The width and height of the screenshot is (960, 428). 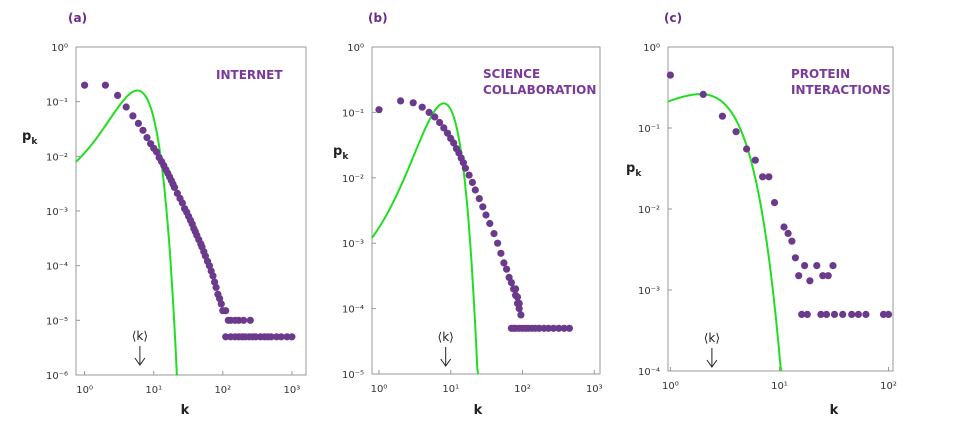 I want to click on mean-k-label-a: ⟨k⟩, so click(x=140, y=336).